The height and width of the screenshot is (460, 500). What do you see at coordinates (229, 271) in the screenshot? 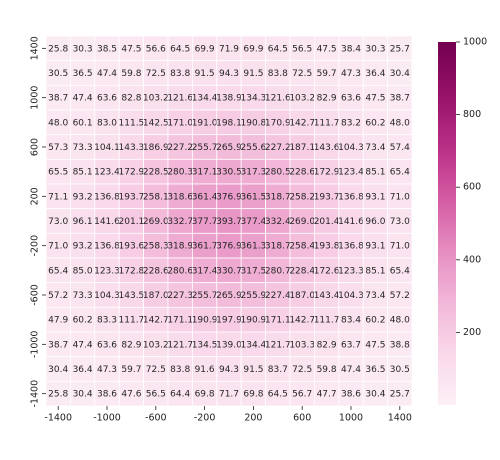
I see `cell-label: 330.7` at bounding box center [229, 271].